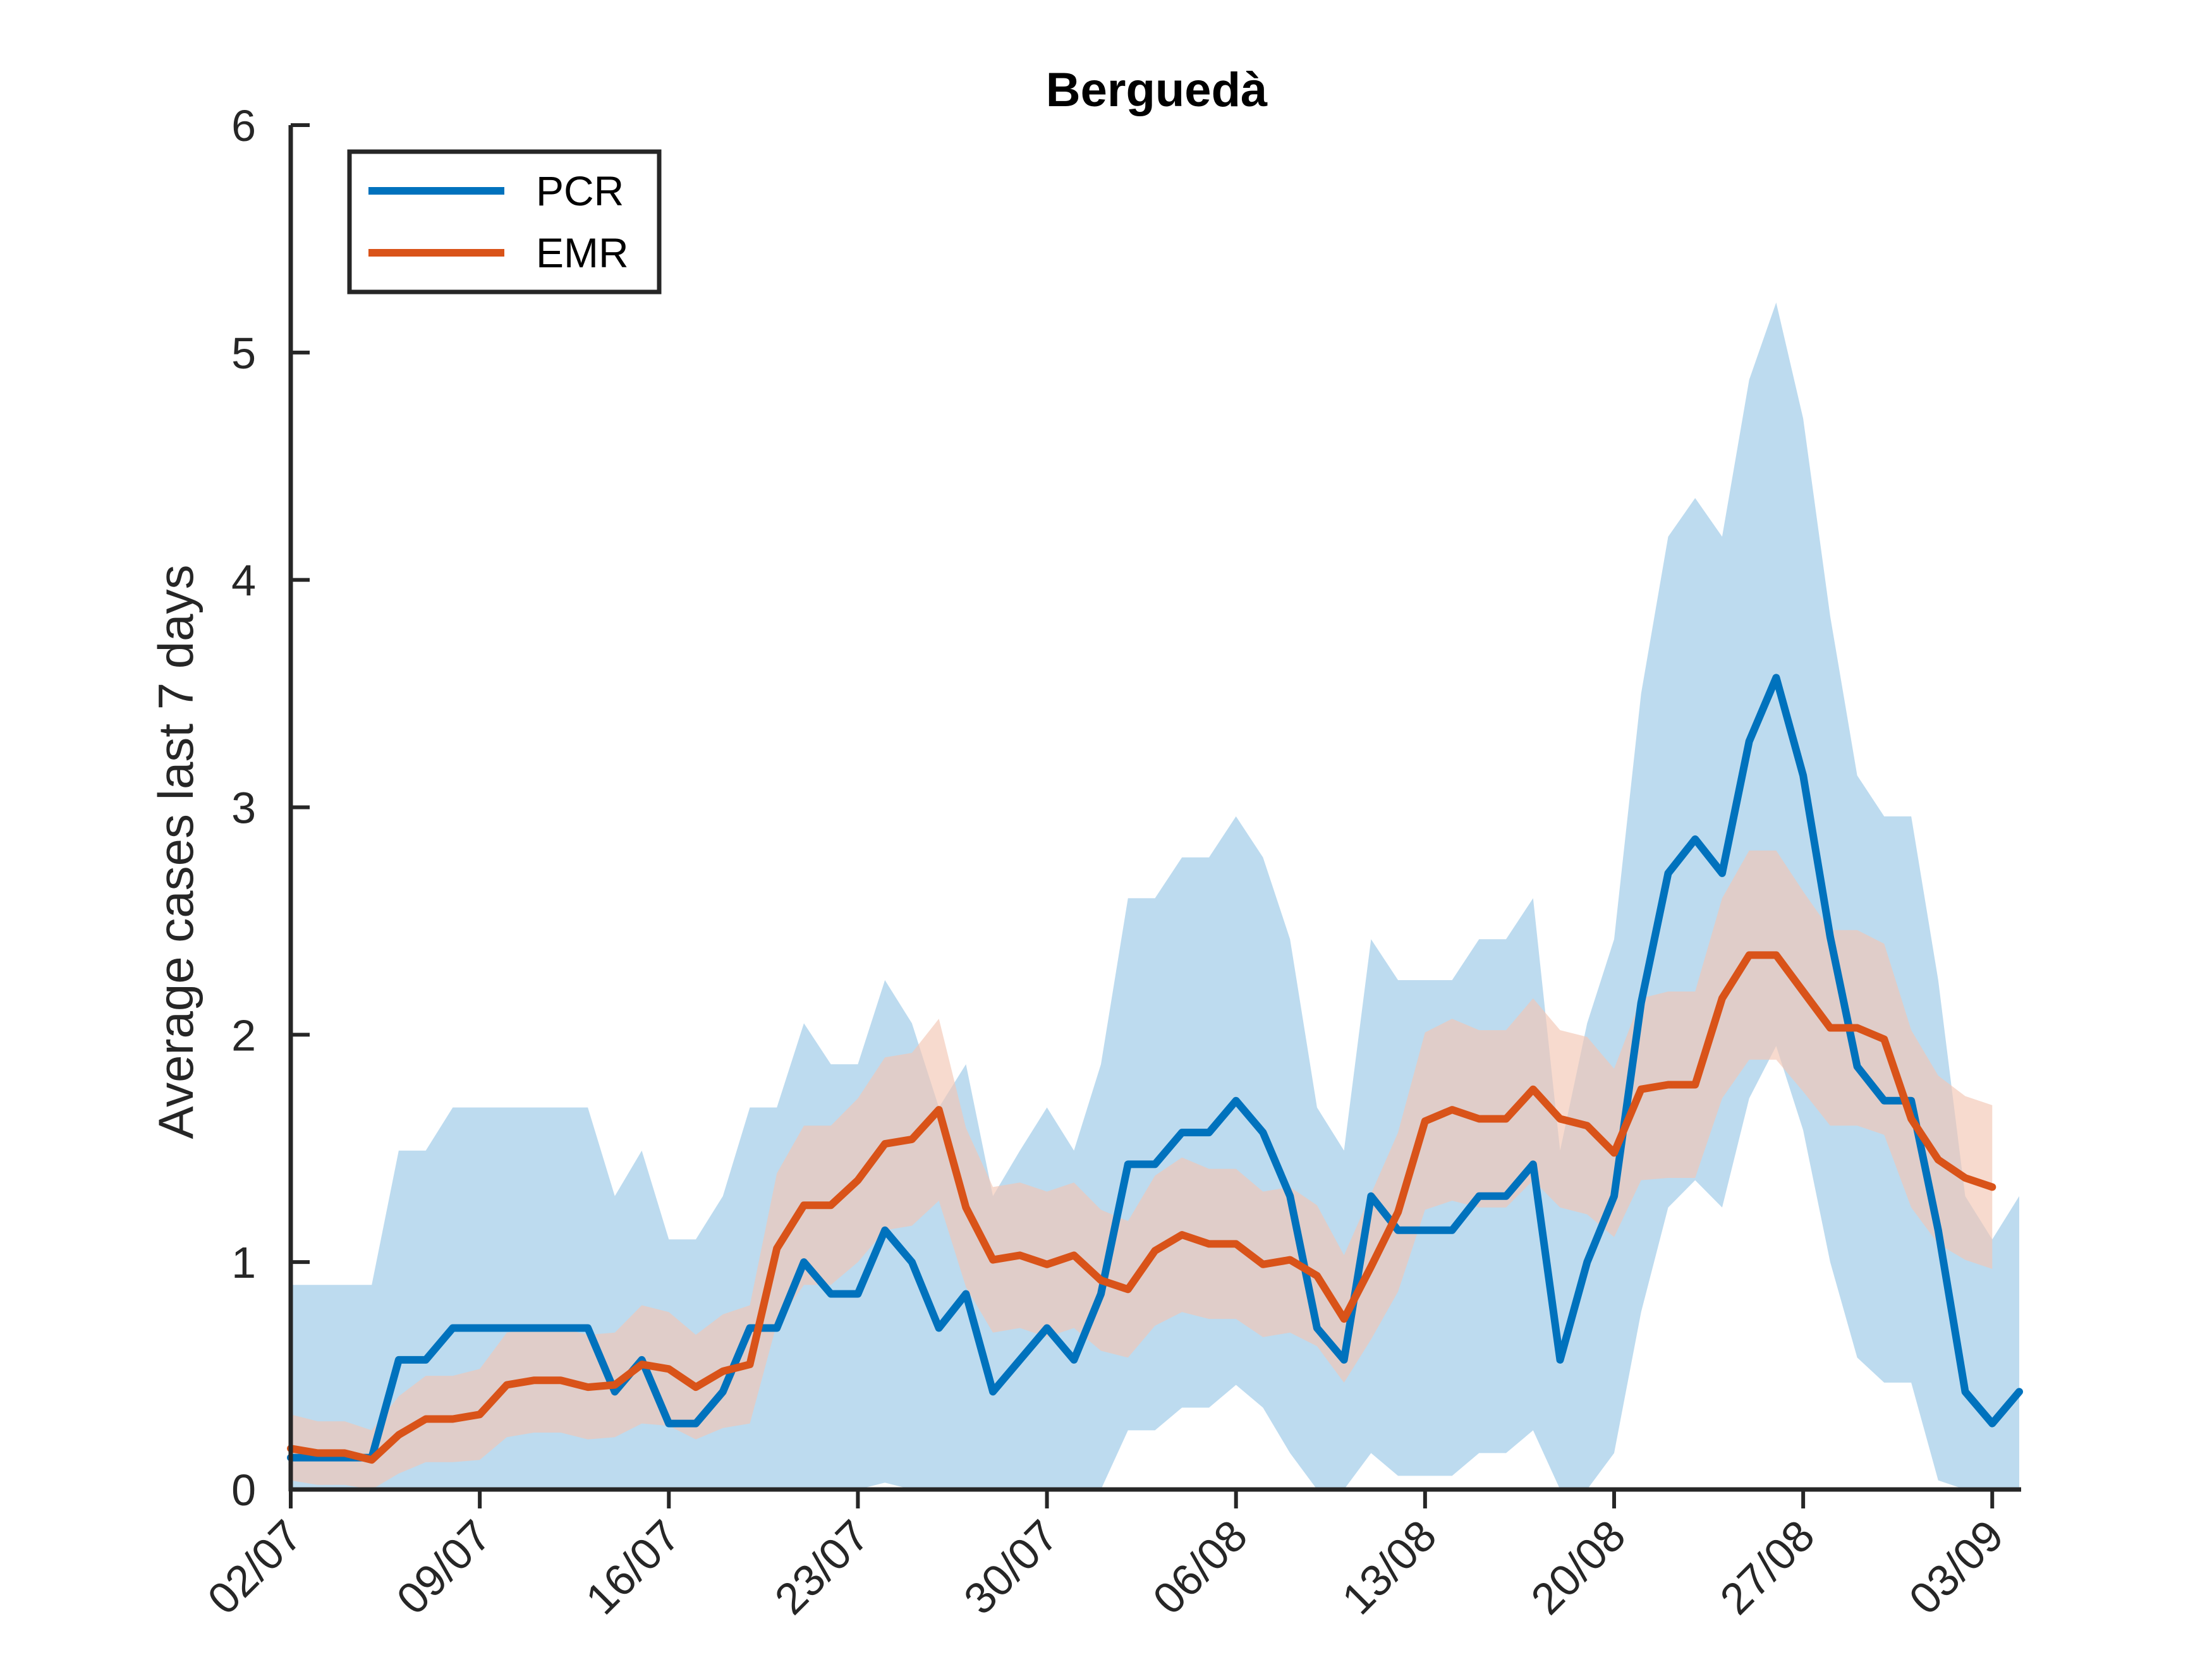 The width and height of the screenshot is (2212, 1662). Describe the element at coordinates (1157, 90) in the screenshot. I see `chart-title: Berguedà` at that location.